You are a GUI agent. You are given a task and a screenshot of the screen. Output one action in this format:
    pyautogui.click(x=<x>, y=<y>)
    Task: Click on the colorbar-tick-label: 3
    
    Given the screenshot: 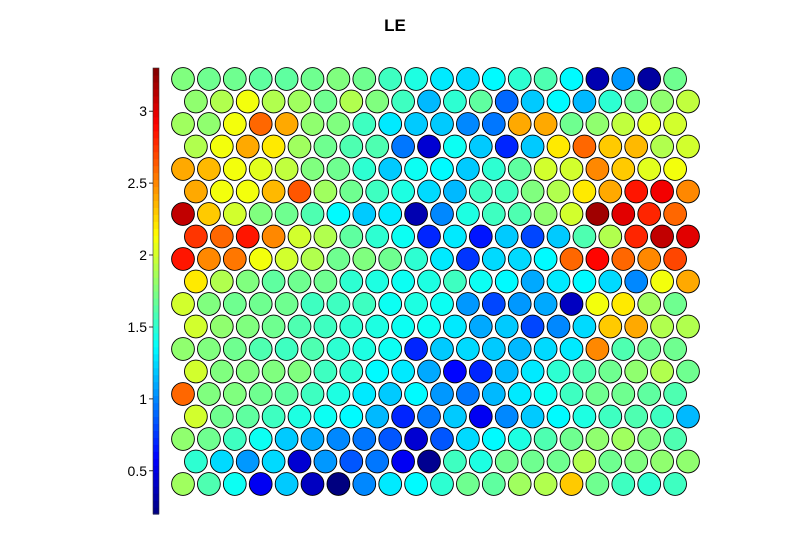 What is the action you would take?
    pyautogui.click(x=143, y=111)
    